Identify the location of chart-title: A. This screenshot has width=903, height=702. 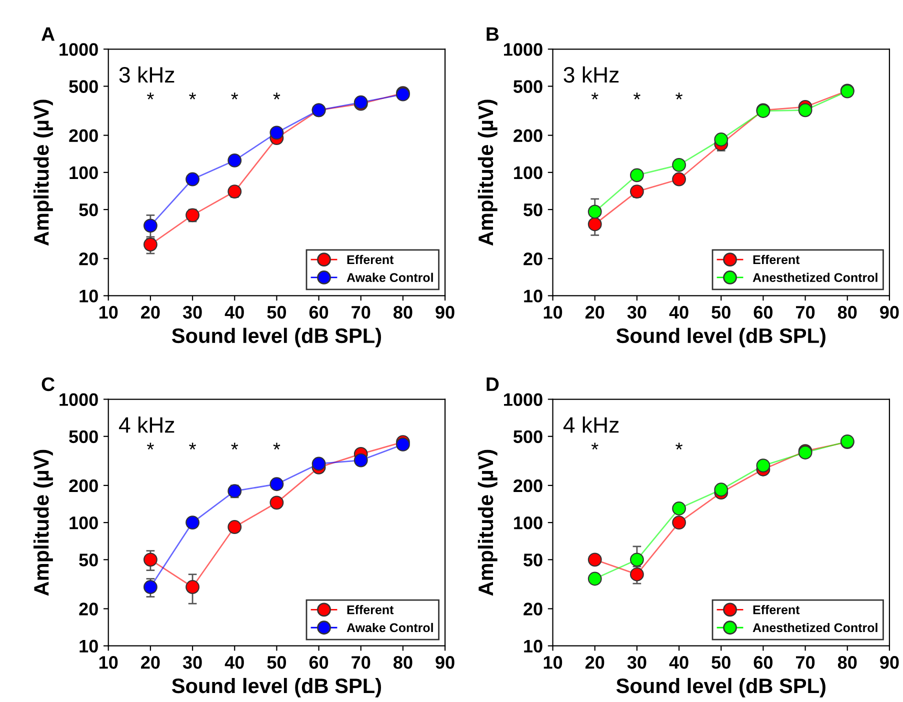
(48, 34).